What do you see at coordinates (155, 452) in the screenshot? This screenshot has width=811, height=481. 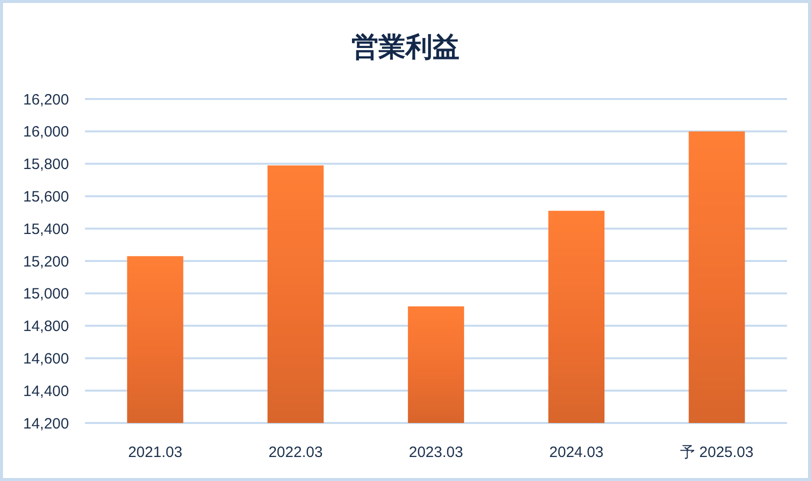 I see `x-tick-label: 2021.03` at bounding box center [155, 452].